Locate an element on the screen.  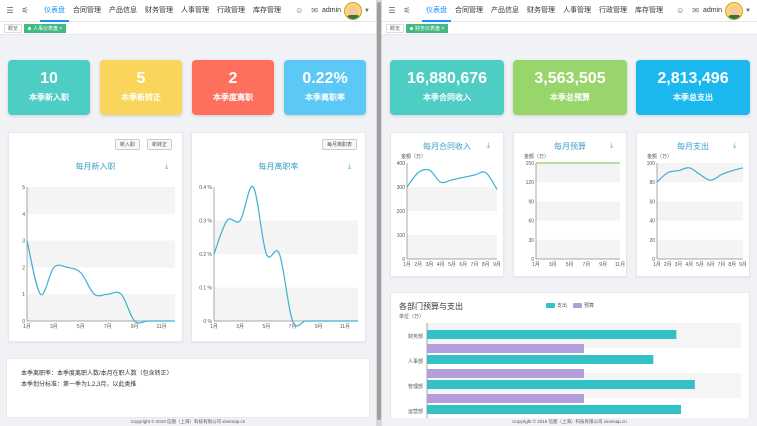
chart-title: 每月合同收入 is located at coordinates (447, 146).